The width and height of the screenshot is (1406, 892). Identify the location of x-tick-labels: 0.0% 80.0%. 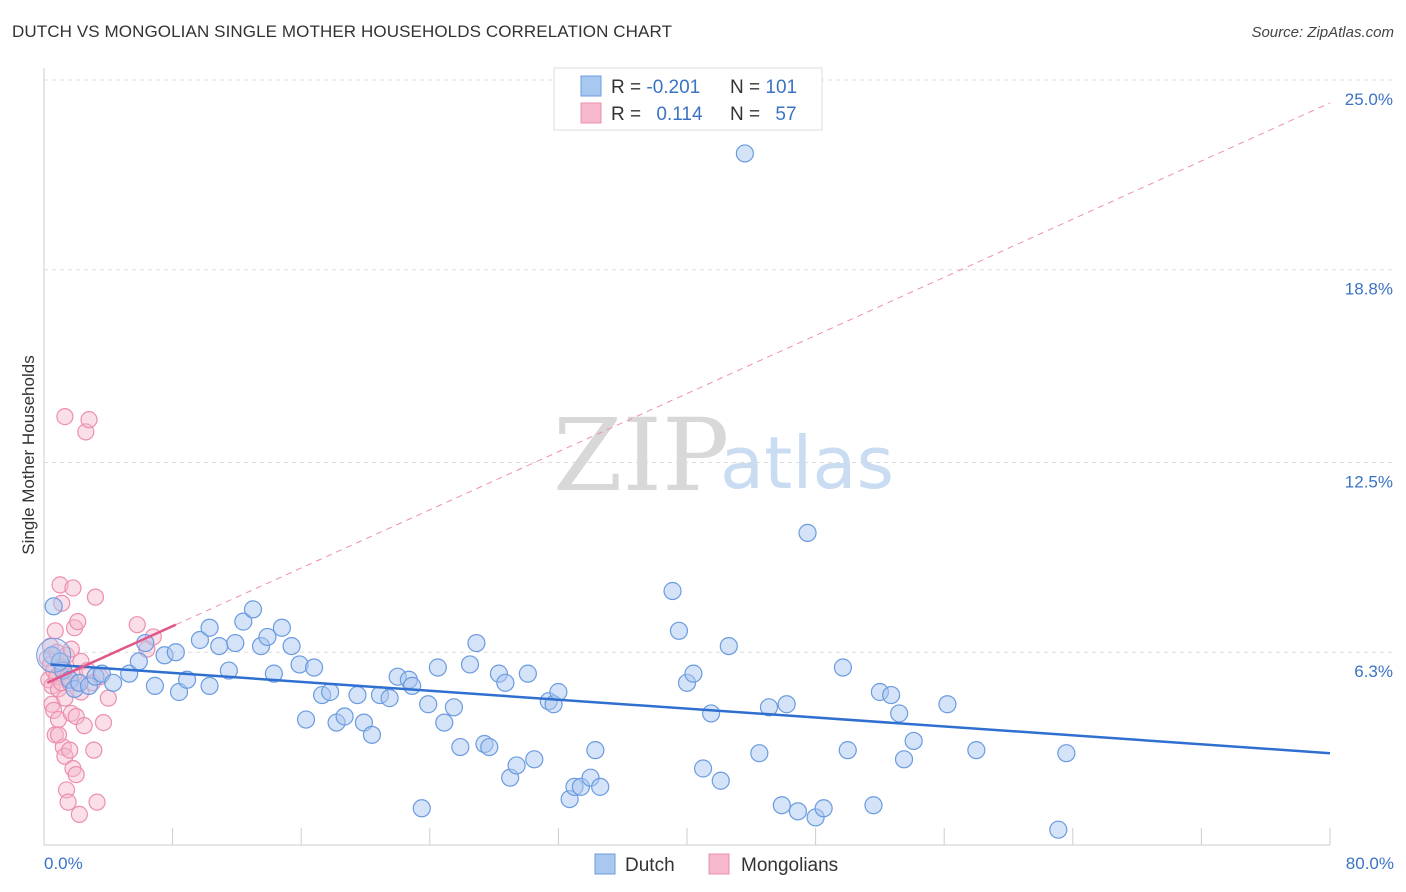
(719, 863).